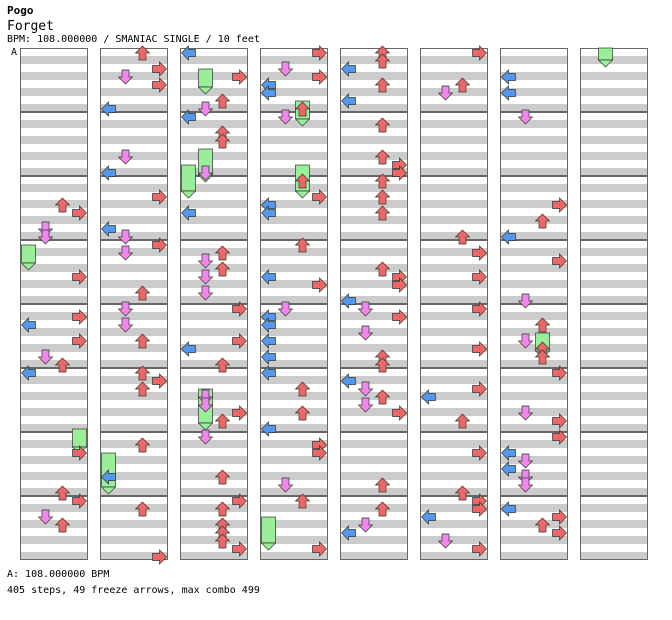 The image size is (672, 620). What do you see at coordinates (20, 10) in the screenshot?
I see `artist-name: Pogo` at bounding box center [20, 10].